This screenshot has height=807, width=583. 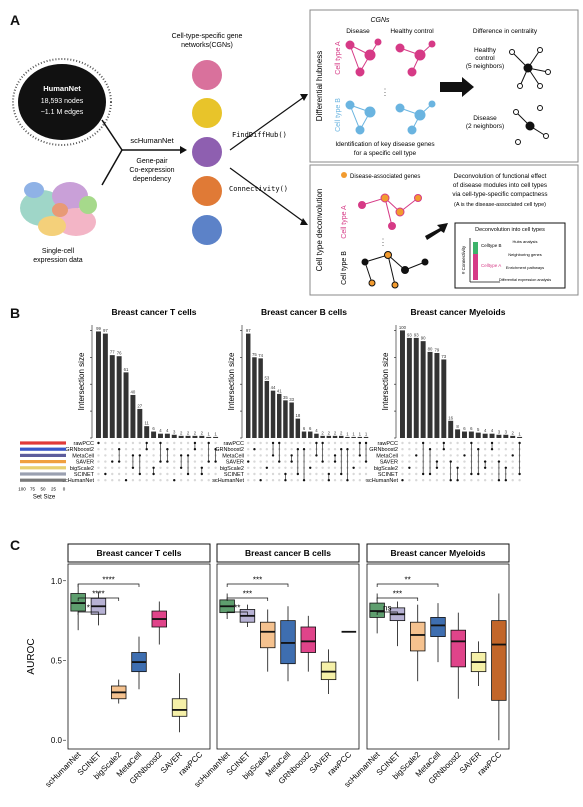 I want to click on upset-ylabel-0: Intersection size, so click(x=81, y=381).